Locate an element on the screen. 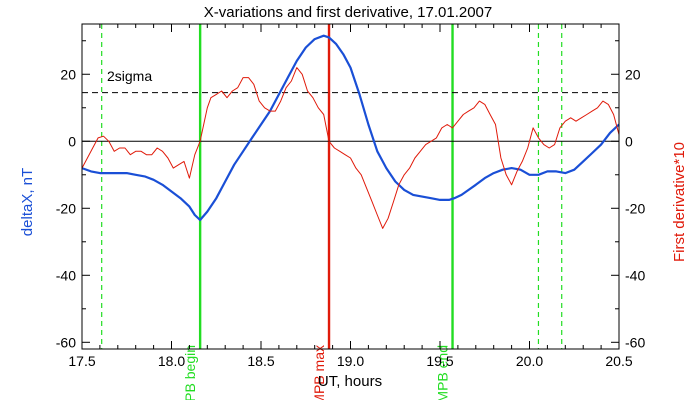  marker-label-mpb-max: MPB max is located at coordinates (319, 372).